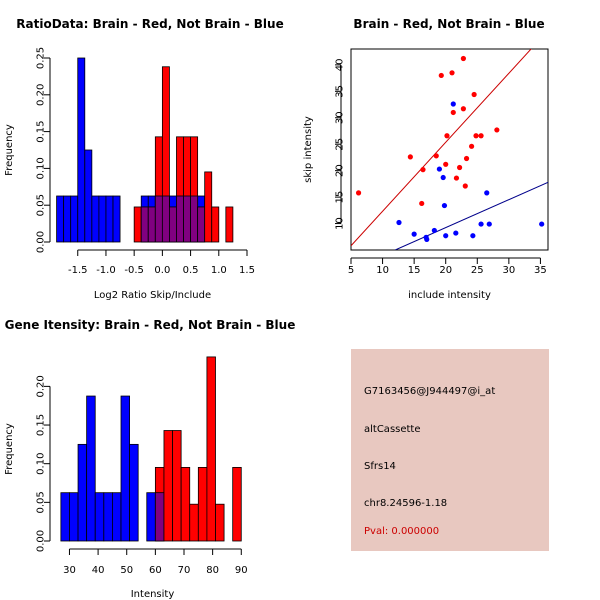  Describe the element at coordinates (406, 503) in the screenshot. I see `gene-location: chr8.24596-1.18` at that location.